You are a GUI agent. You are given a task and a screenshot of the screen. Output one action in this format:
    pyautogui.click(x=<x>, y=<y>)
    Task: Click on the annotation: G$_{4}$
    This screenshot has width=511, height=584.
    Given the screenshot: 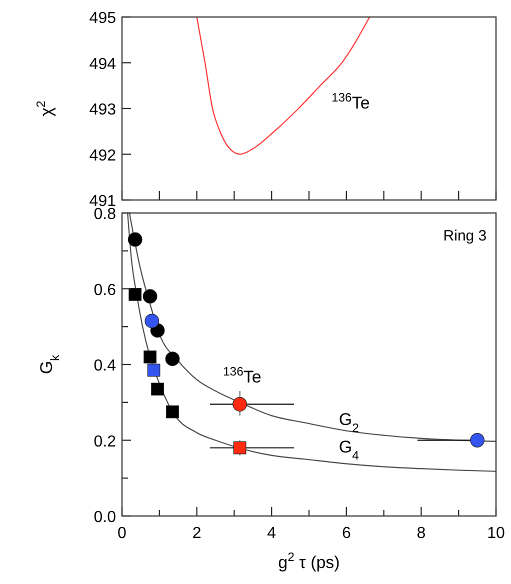 What is the action you would take?
    pyautogui.click(x=349, y=449)
    